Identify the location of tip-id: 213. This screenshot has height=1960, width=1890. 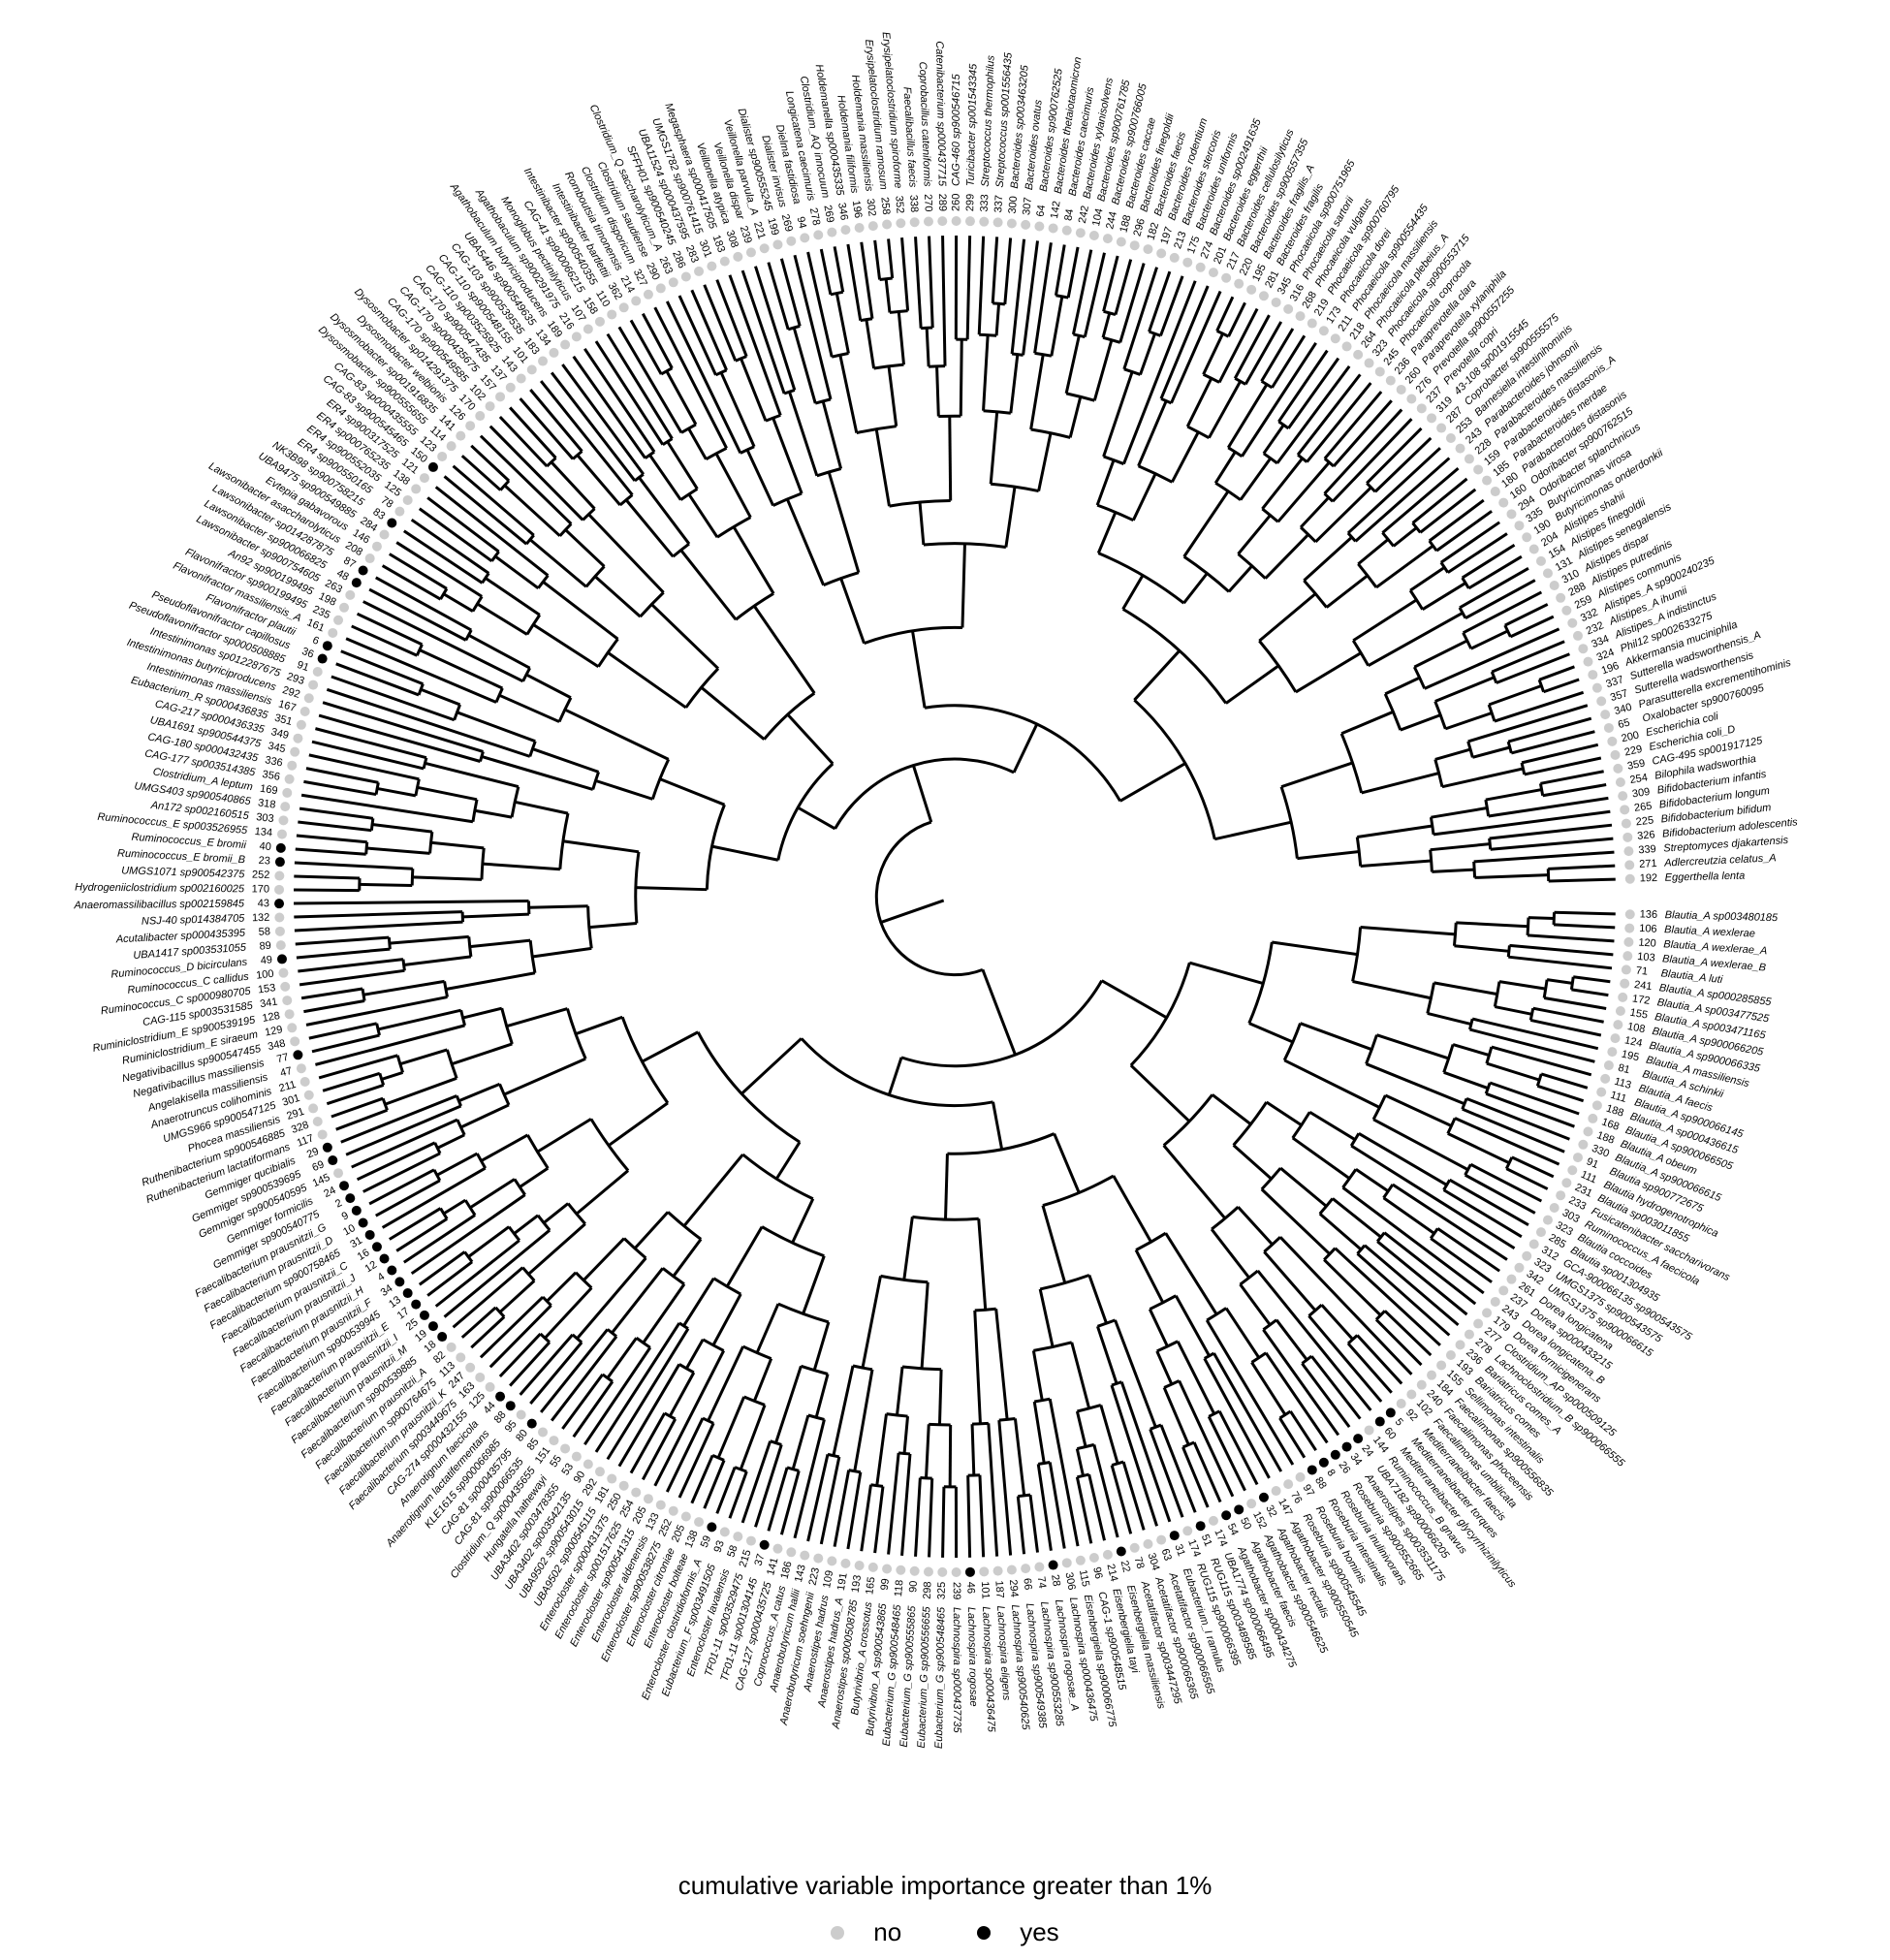
(1180, 240).